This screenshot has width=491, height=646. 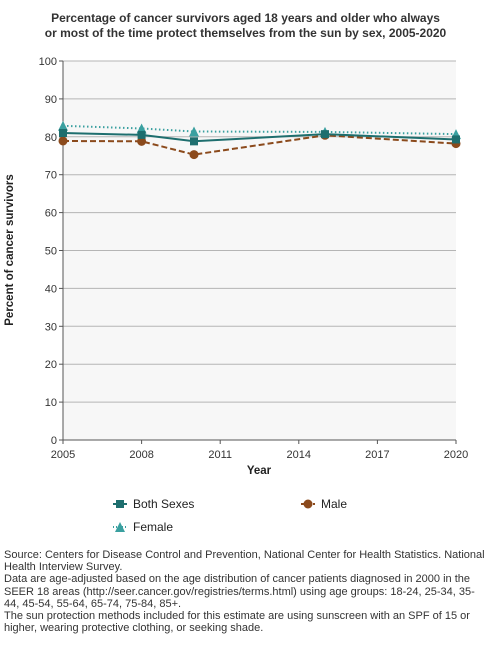 What do you see at coordinates (120, 504) in the screenshot?
I see `legend-swatch-both-sexes` at bounding box center [120, 504].